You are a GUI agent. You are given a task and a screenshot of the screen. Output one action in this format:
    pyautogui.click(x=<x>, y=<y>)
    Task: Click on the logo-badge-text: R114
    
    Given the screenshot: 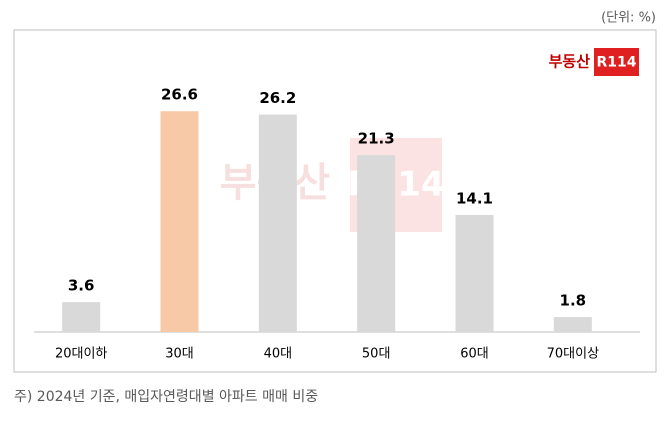 What is the action you would take?
    pyautogui.click(x=616, y=63)
    